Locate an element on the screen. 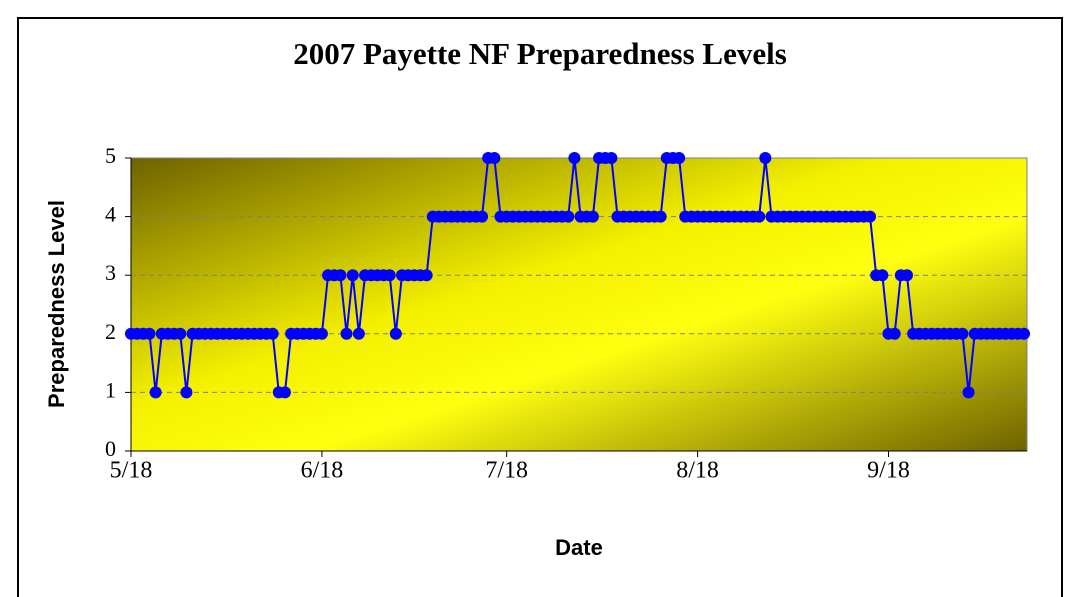  y-tick-label: 2 is located at coordinates (110, 331).